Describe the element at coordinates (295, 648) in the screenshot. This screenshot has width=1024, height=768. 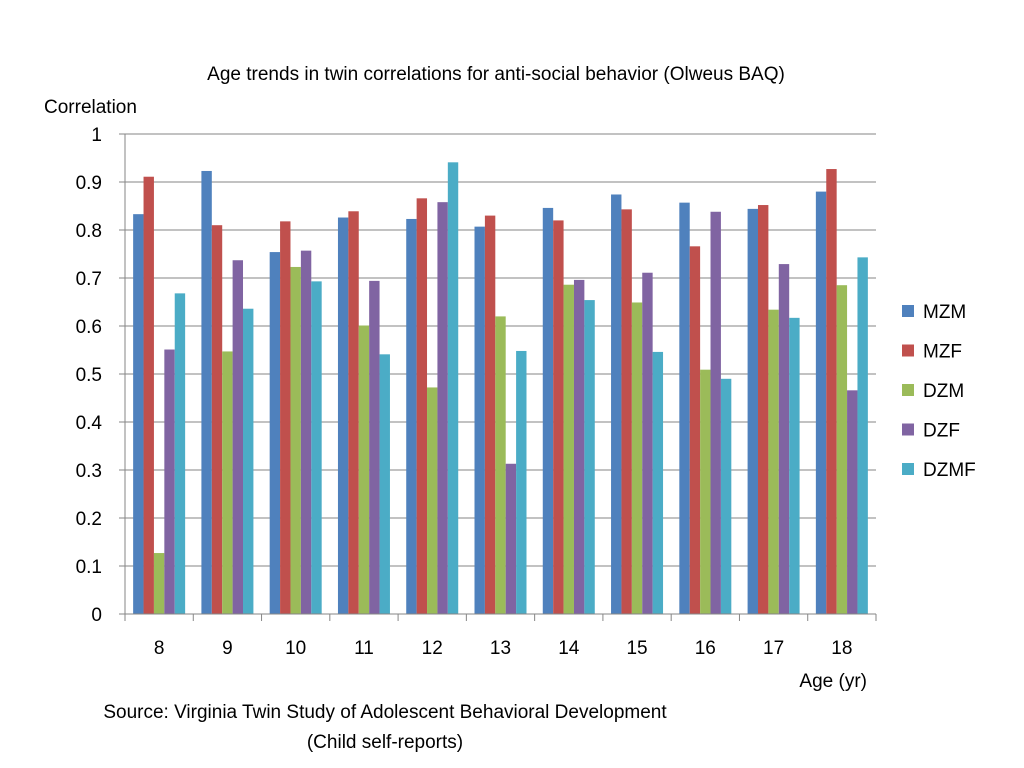
I see `x-tick-label: 10` at that location.